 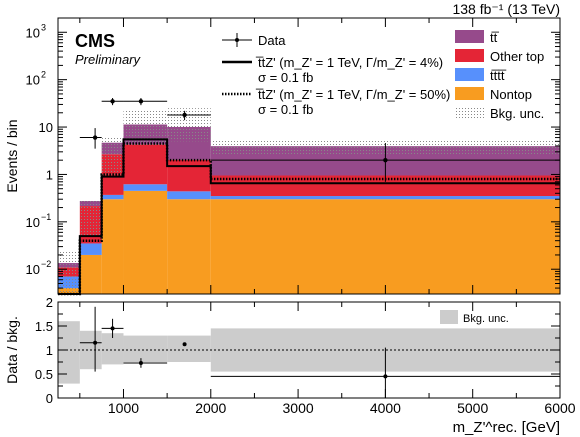 What do you see at coordinates (237, 40) in the screenshot?
I see `legend-data-marker-dot` at bounding box center [237, 40].